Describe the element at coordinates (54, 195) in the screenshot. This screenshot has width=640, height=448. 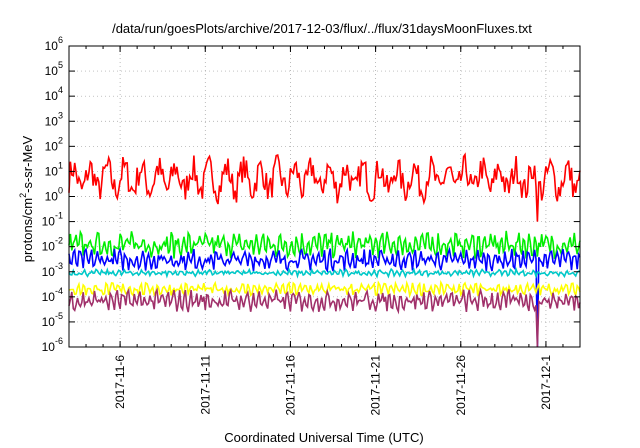
I see `y-tick-label: 10⁰` at that location.